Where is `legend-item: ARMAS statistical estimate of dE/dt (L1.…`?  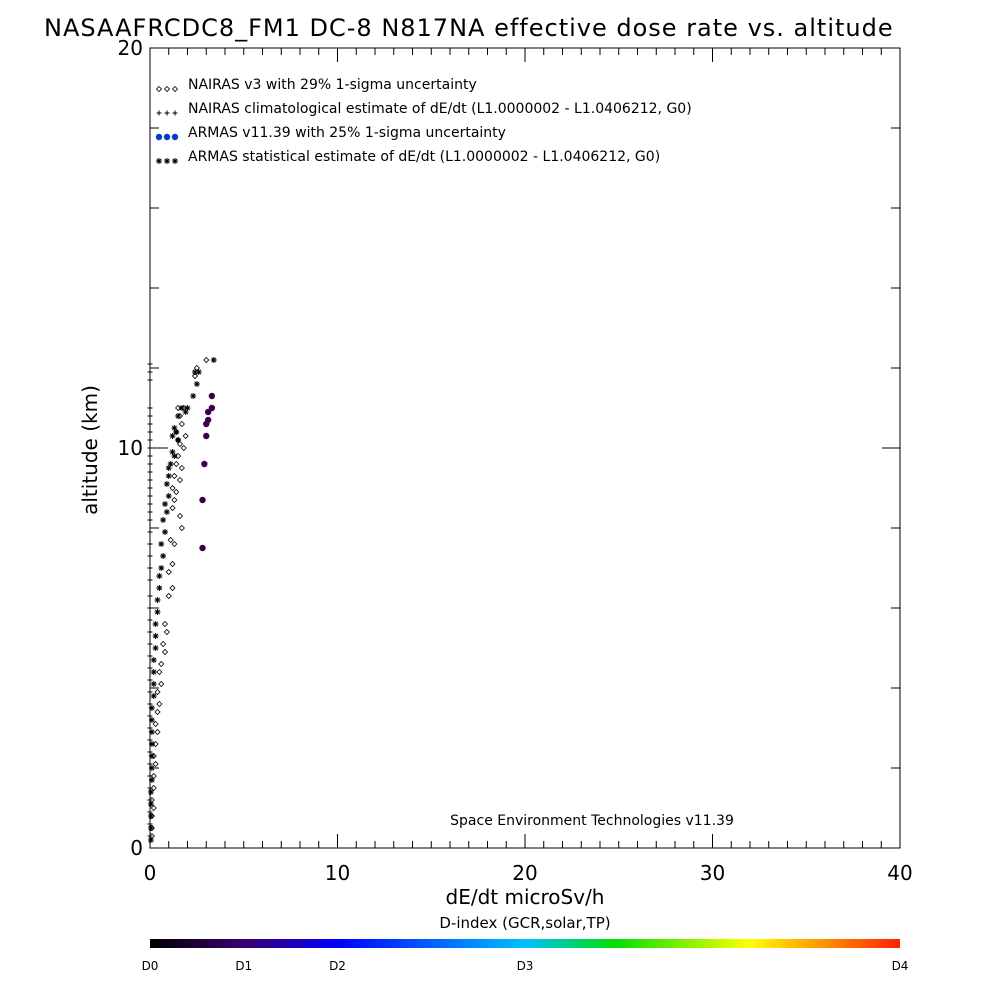 legend-item: ARMAS statistical estimate of dE/dt (L1.… is located at coordinates (408, 157).